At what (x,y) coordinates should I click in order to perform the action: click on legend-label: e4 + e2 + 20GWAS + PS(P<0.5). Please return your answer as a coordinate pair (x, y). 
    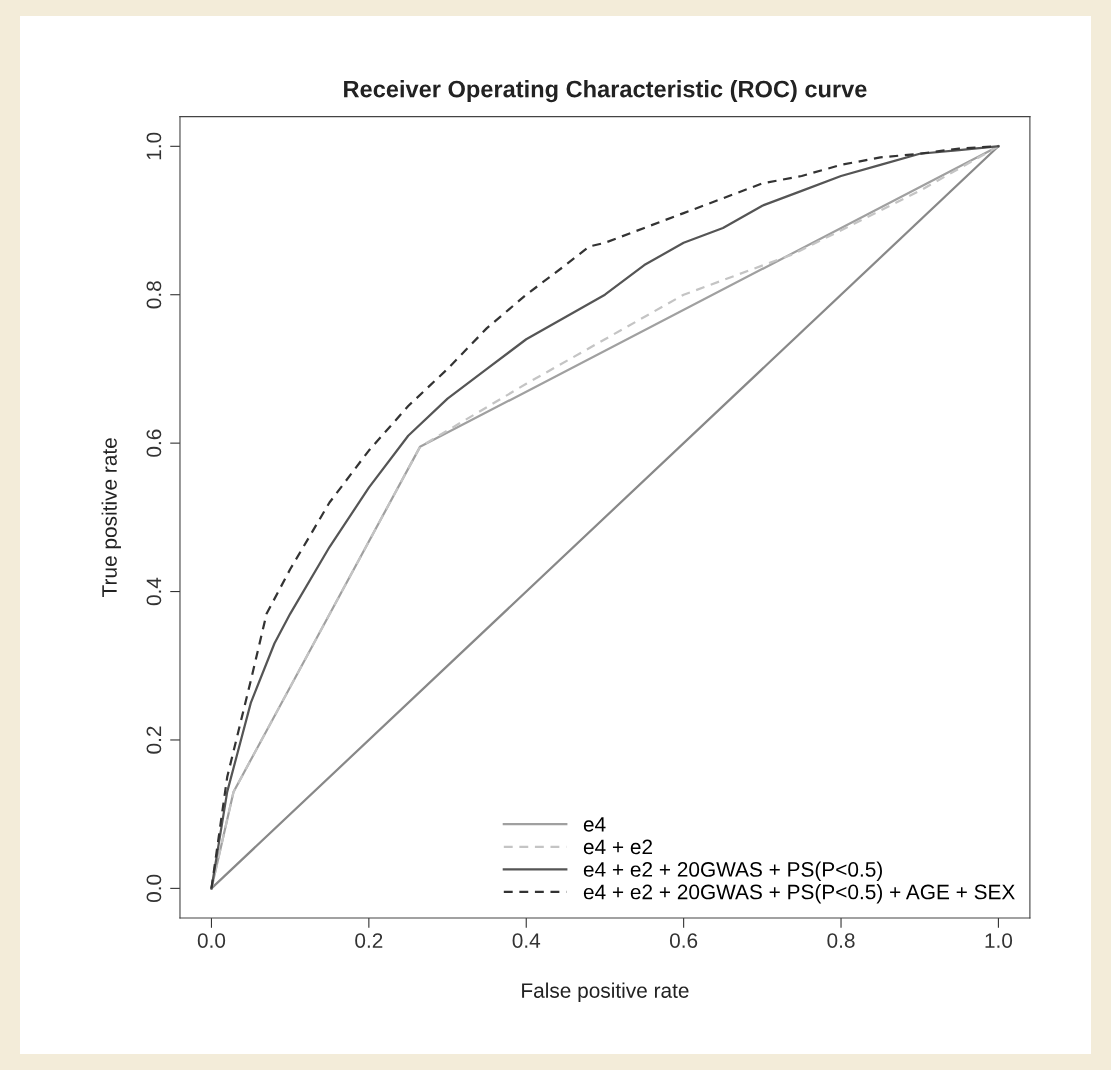
    Looking at the image, I should click on (732, 871).